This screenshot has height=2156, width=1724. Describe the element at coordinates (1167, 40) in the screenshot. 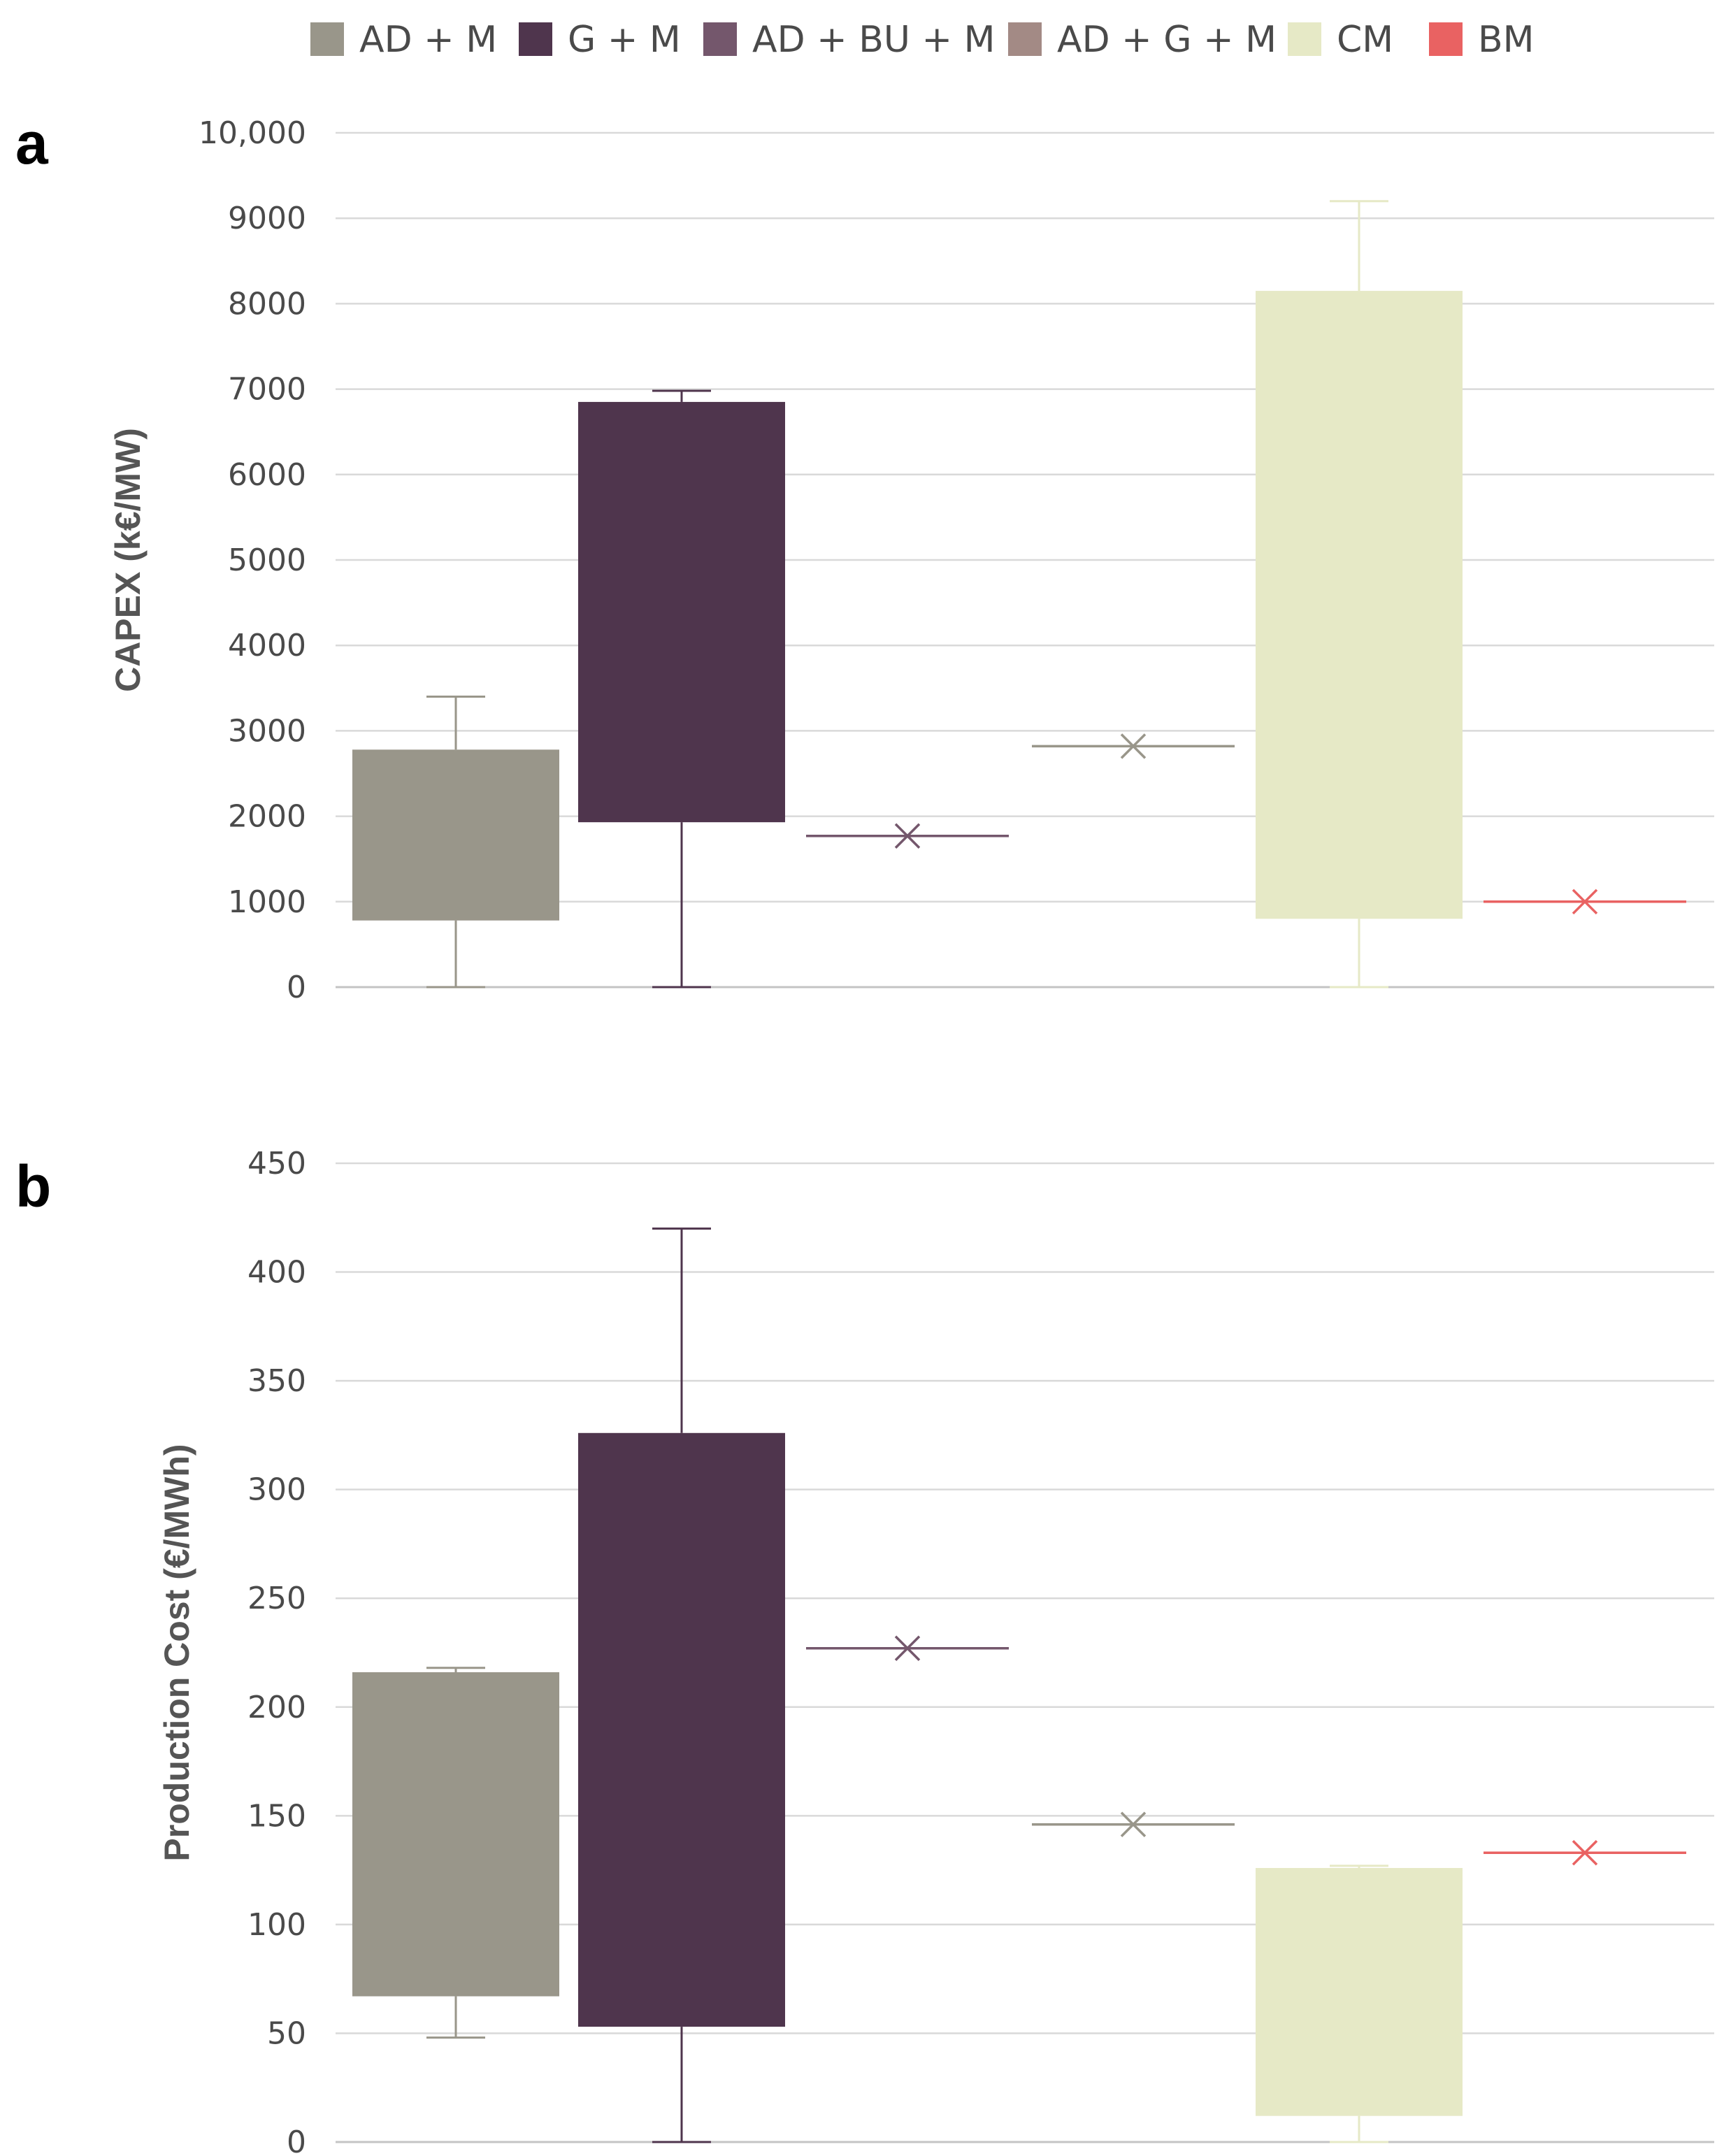

I see `legend-label-ad-g-m: AD + G + M` at that location.